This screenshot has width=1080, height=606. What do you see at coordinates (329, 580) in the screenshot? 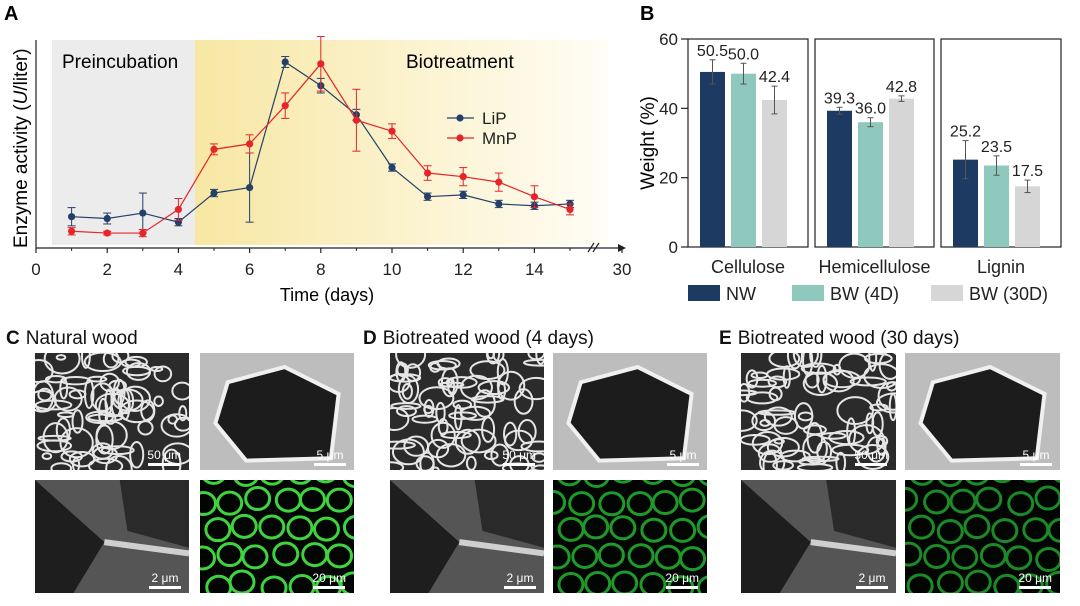
I see `scale-bar: 20 μm` at bounding box center [329, 580].